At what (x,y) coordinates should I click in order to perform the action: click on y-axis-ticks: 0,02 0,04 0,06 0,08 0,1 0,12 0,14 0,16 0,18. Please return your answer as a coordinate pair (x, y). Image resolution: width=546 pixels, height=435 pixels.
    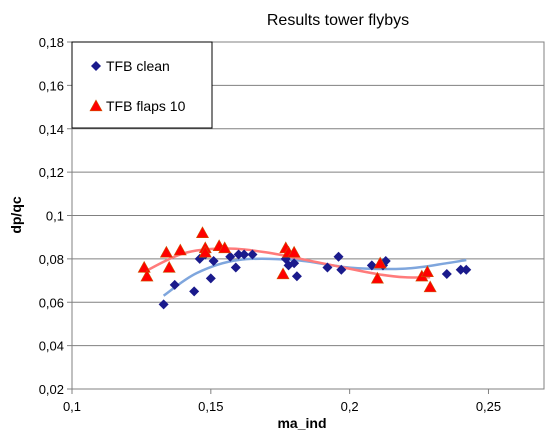
    Looking at the image, I should click on (55, 216).